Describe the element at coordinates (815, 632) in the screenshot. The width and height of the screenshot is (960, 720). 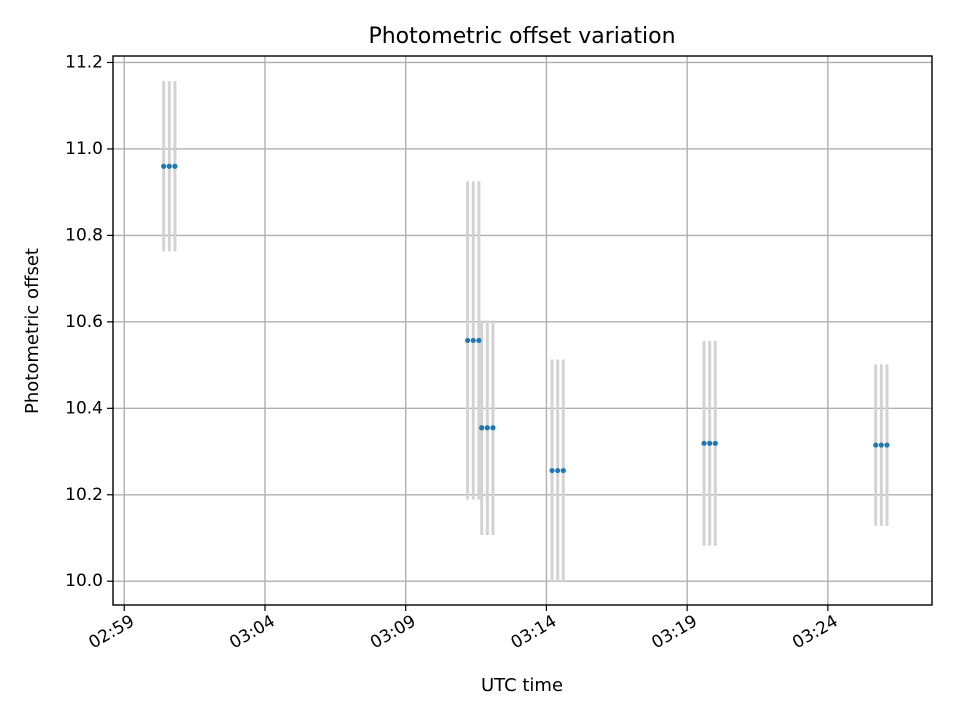
I see `x-tick-label: 03:24` at that location.